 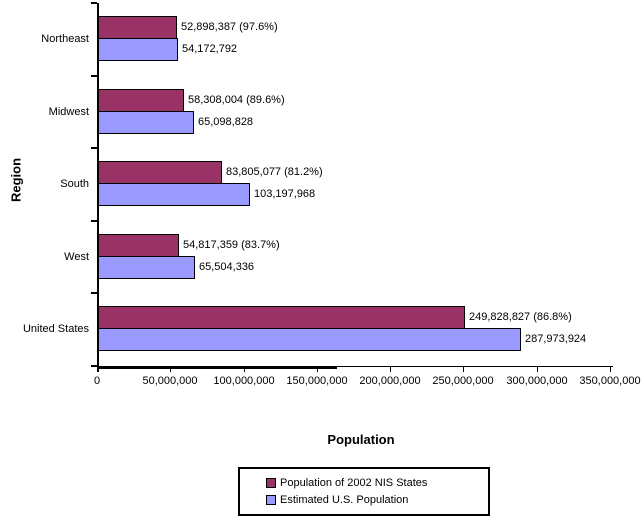 What do you see at coordinates (244, 381) in the screenshot?
I see `x-axis-tick-label: 100,000,000` at bounding box center [244, 381].